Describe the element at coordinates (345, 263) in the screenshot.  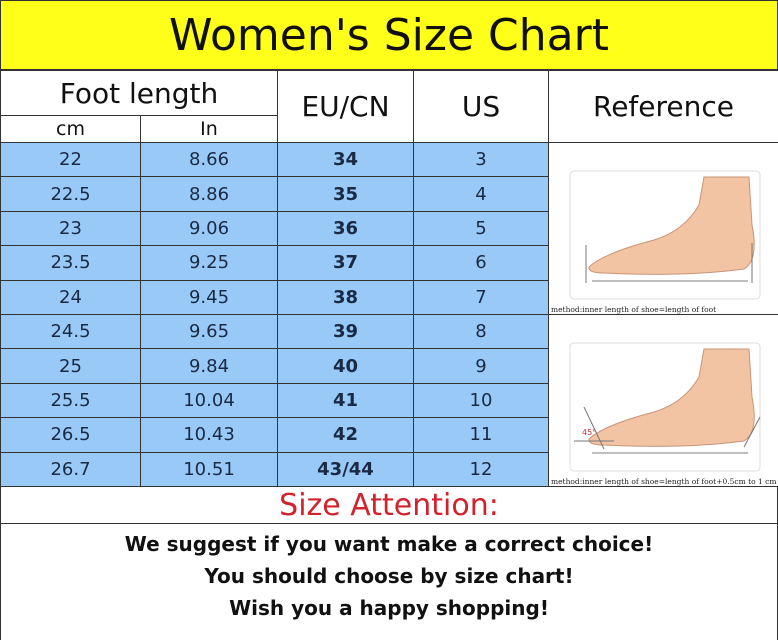
I see `eu-cn-cell: 37` at that location.